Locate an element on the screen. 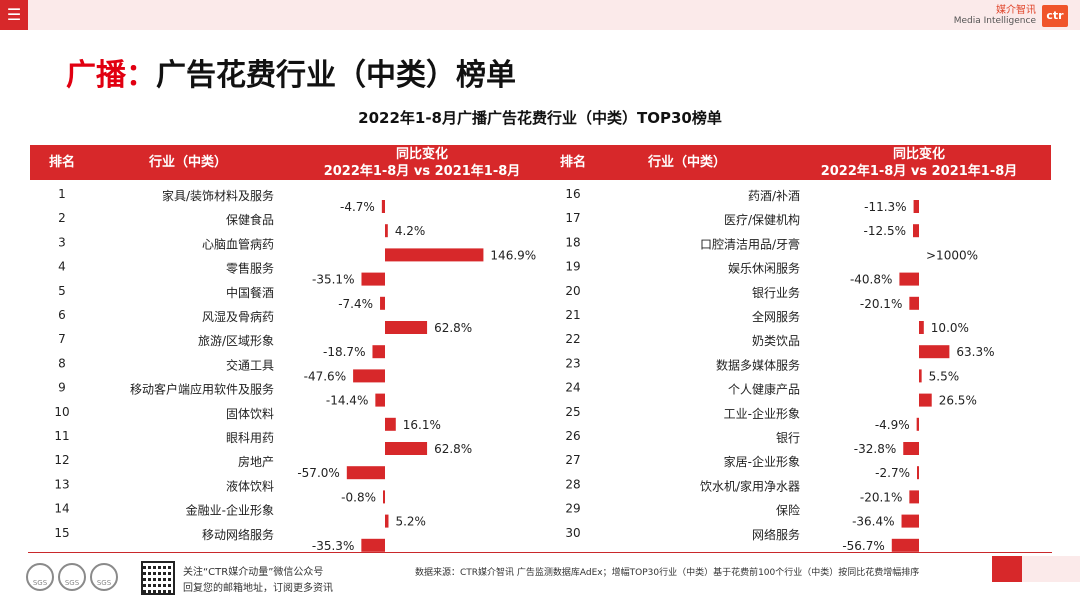 Image resolution: width=1080 pixels, height=608 pixels. industry-label: 奶类饮品 is located at coordinates (776, 341).